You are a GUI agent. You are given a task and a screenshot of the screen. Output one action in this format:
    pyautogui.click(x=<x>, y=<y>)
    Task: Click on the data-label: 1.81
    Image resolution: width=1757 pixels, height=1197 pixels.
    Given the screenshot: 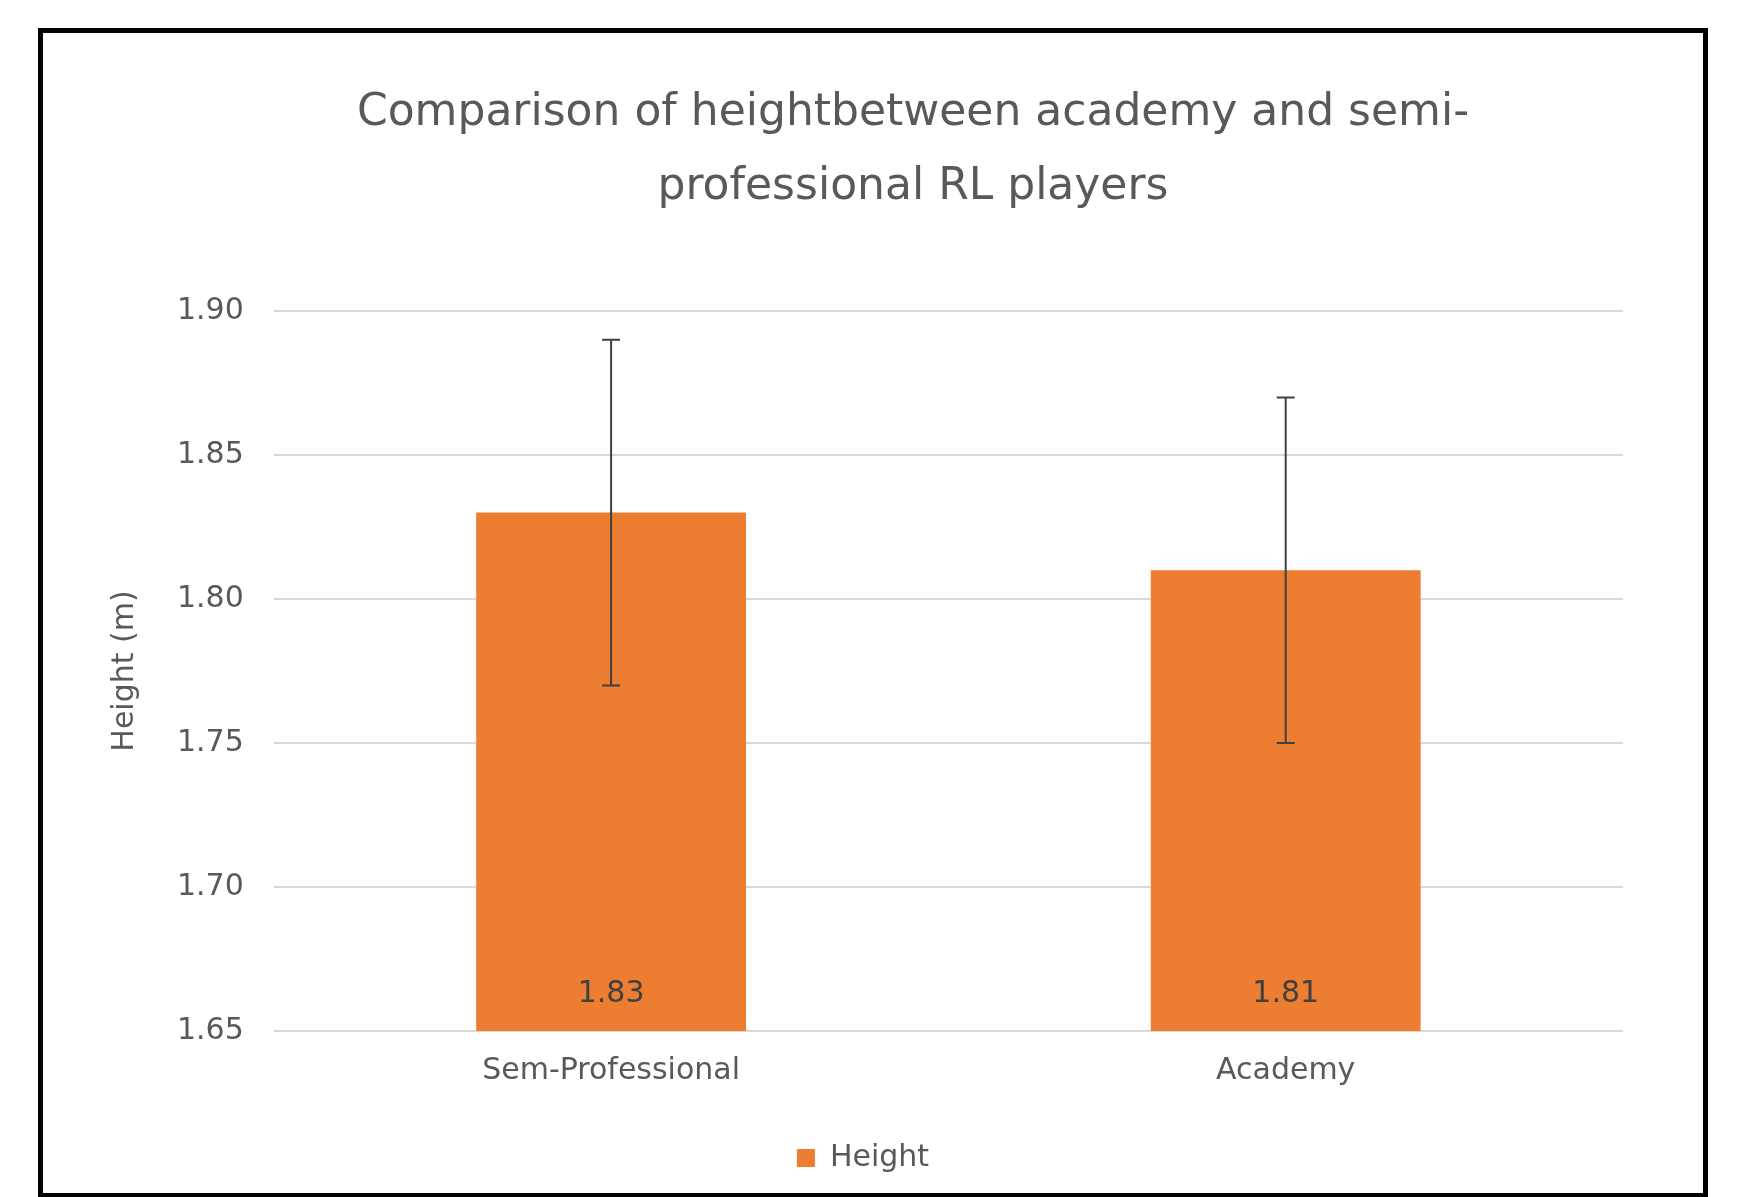 What is the action you would take?
    pyautogui.click(x=1286, y=991)
    